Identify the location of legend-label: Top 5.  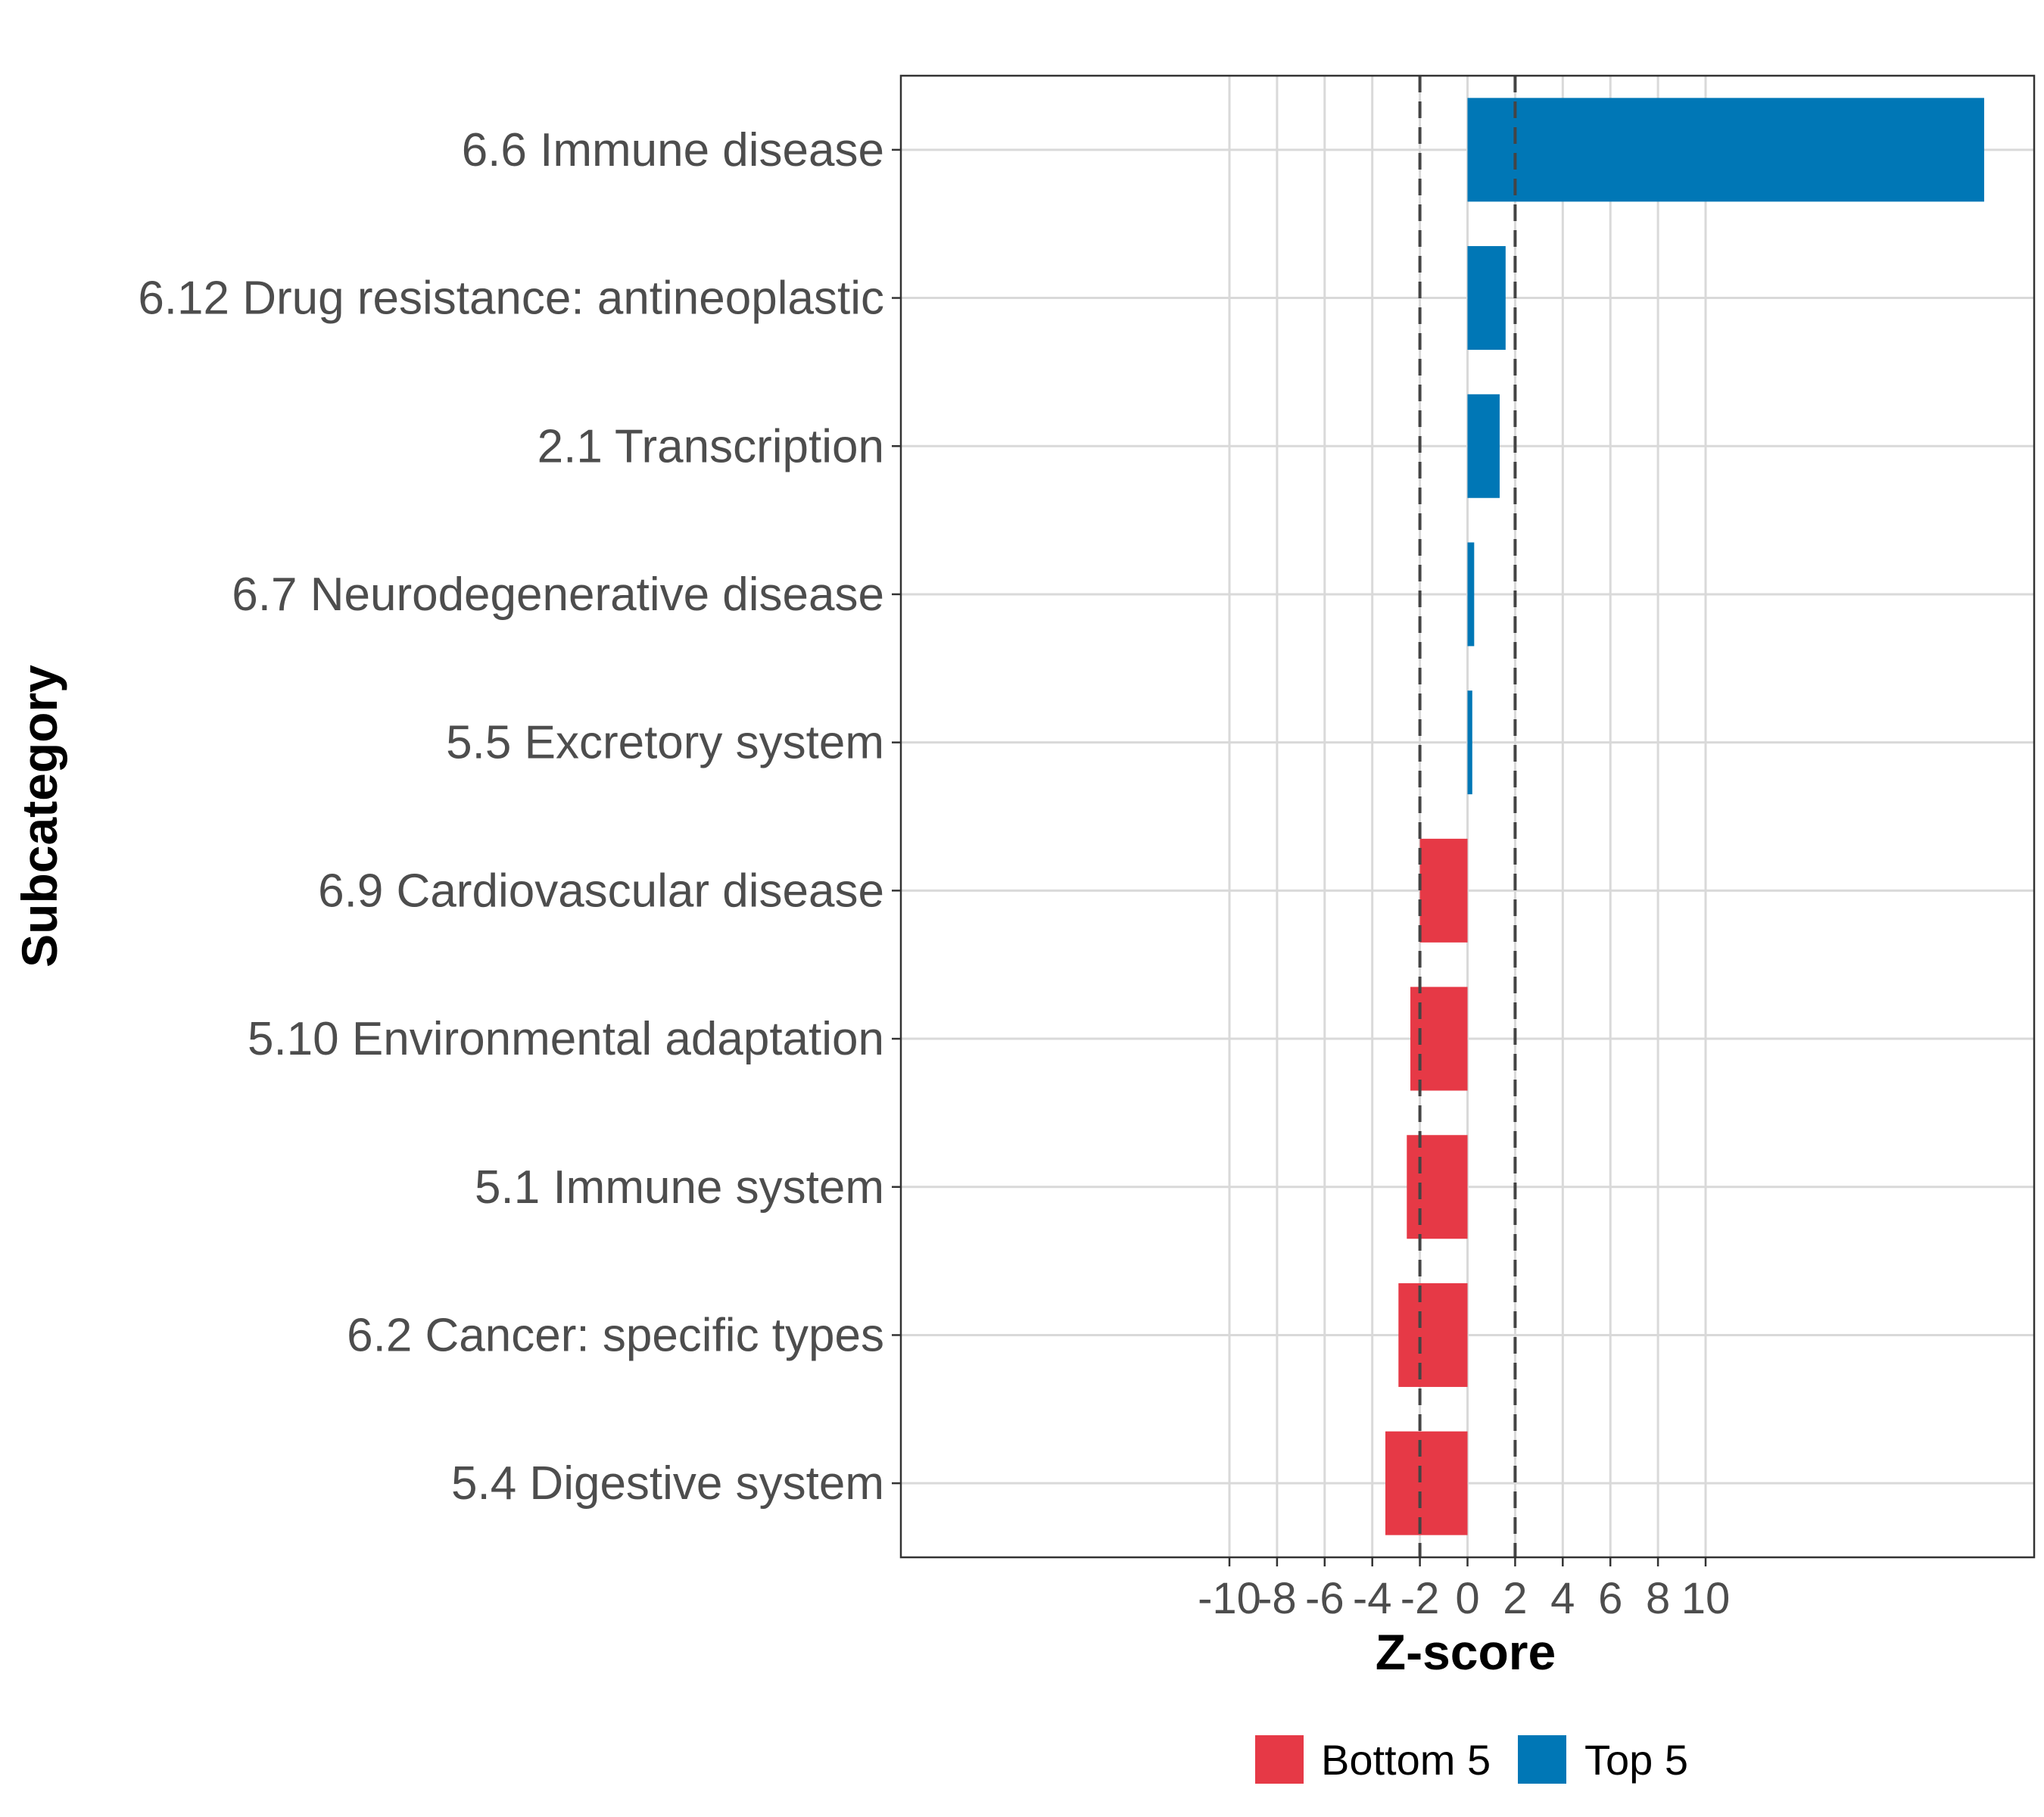
(1636, 1760).